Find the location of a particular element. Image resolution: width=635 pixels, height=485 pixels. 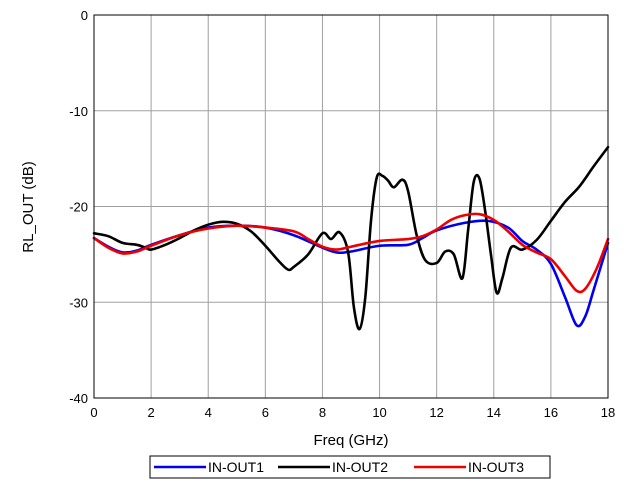

legend-box is located at coordinates (350, 467).